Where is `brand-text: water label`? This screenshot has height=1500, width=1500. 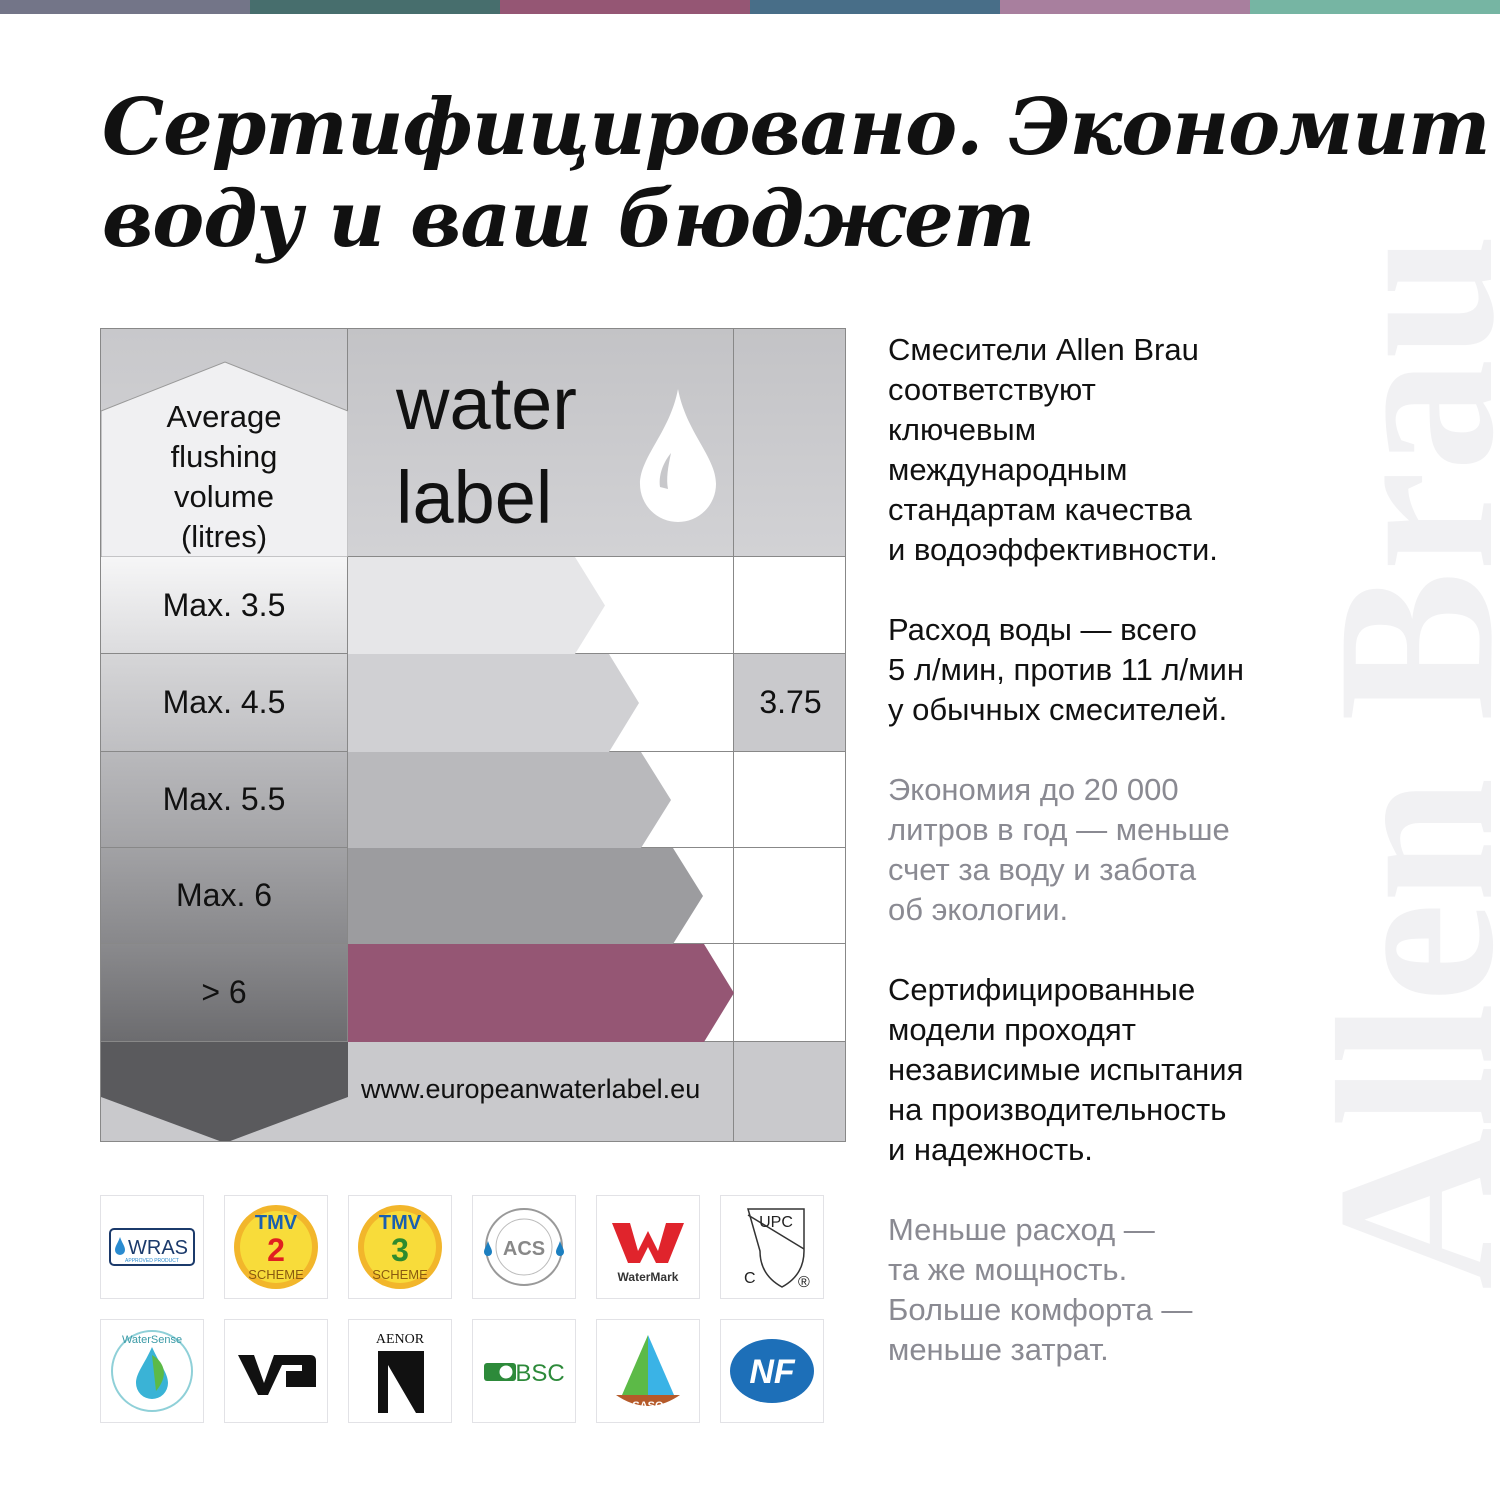 brand-text: water label is located at coordinates (486, 451).